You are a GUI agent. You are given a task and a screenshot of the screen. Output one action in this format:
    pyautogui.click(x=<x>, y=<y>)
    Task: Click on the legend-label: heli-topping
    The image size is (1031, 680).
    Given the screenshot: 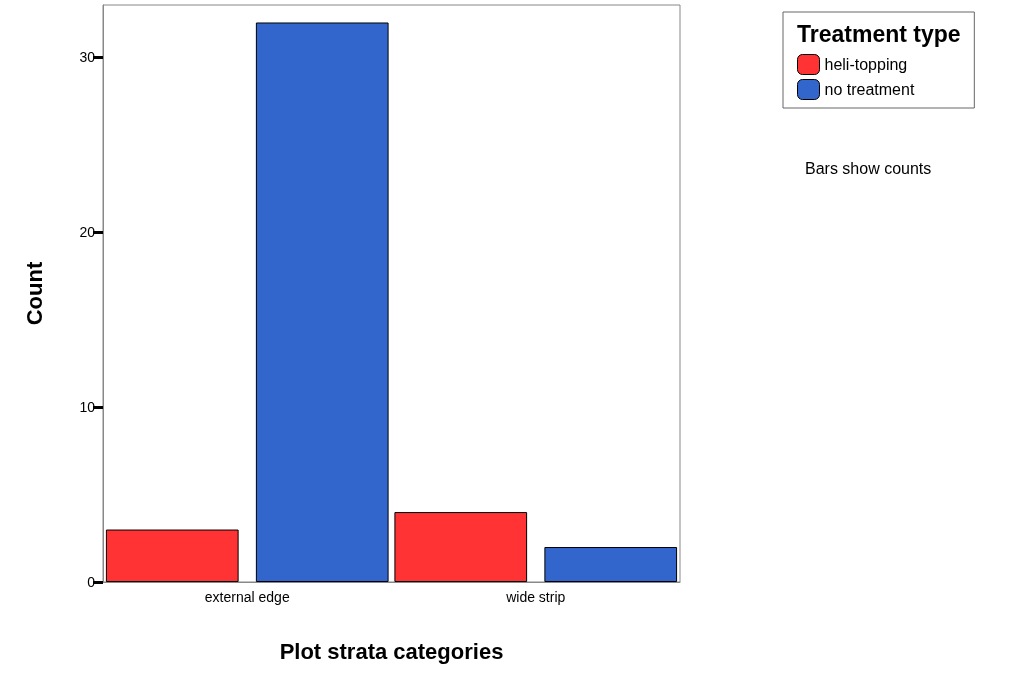 What is the action you would take?
    pyautogui.click(x=866, y=64)
    